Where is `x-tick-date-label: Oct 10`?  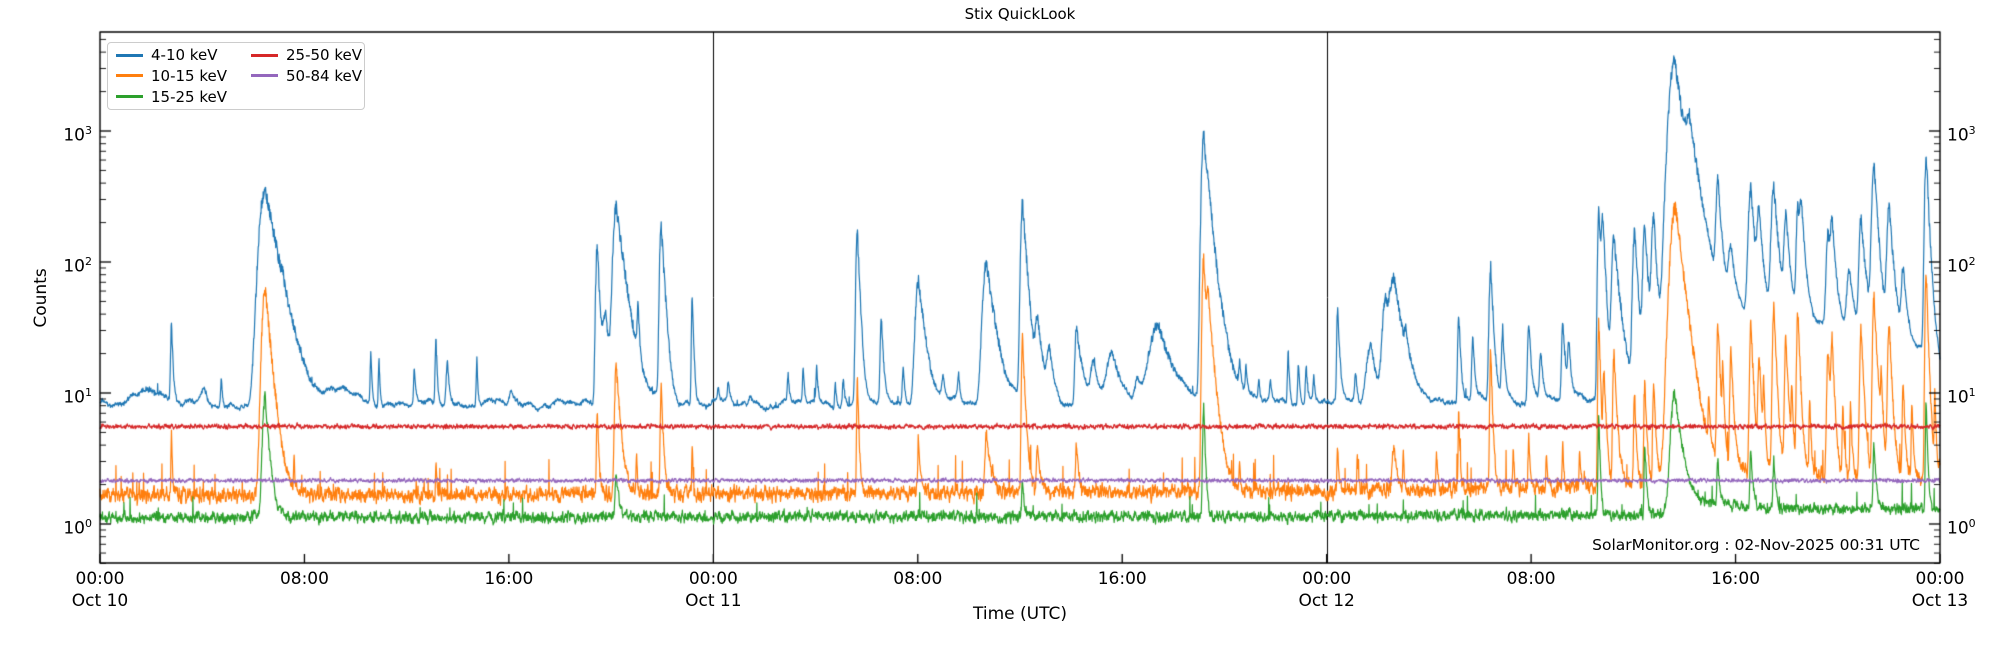
x-tick-date-label: Oct 10 is located at coordinates (100, 601).